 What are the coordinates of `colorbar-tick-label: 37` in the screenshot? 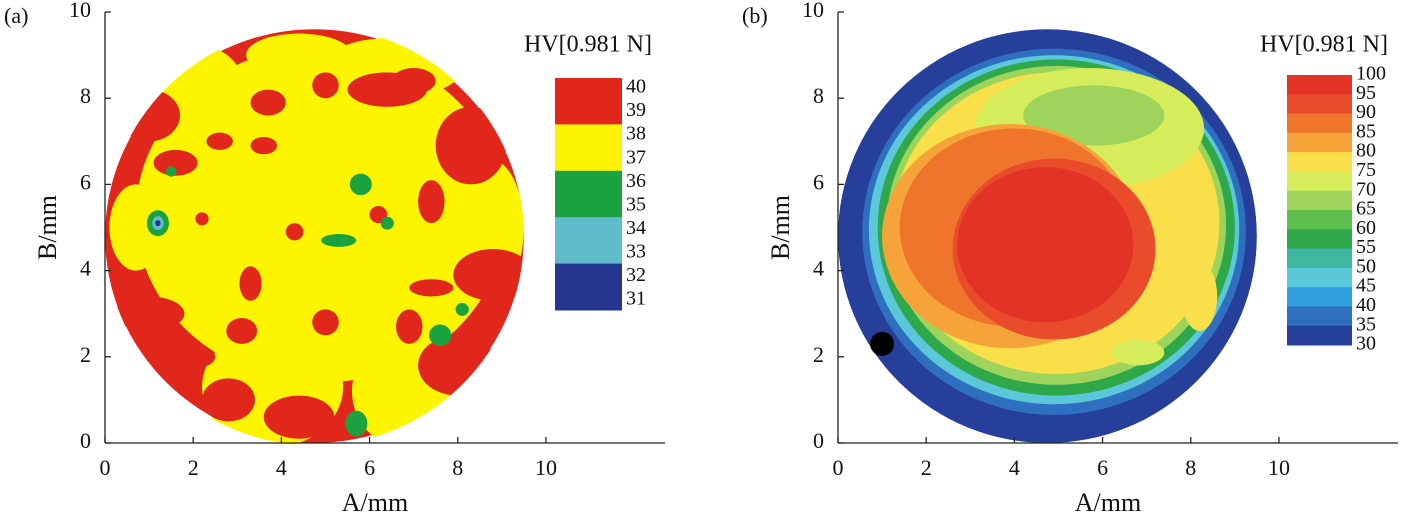 It's located at (636, 157).